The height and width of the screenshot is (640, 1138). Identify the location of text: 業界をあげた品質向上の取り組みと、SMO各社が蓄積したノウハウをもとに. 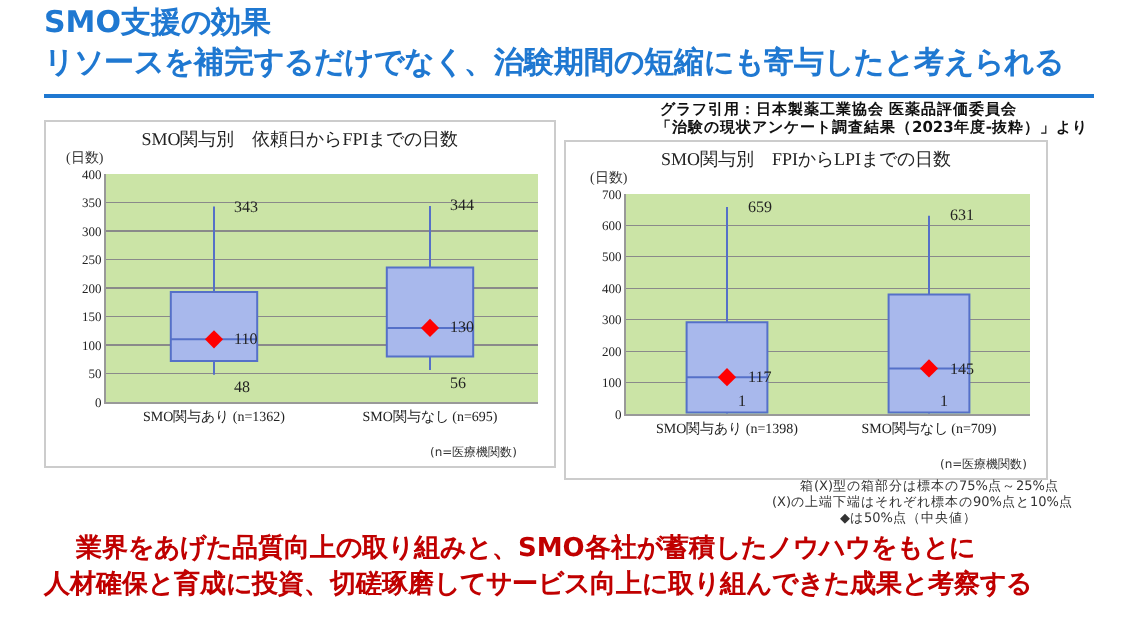
(525, 548).